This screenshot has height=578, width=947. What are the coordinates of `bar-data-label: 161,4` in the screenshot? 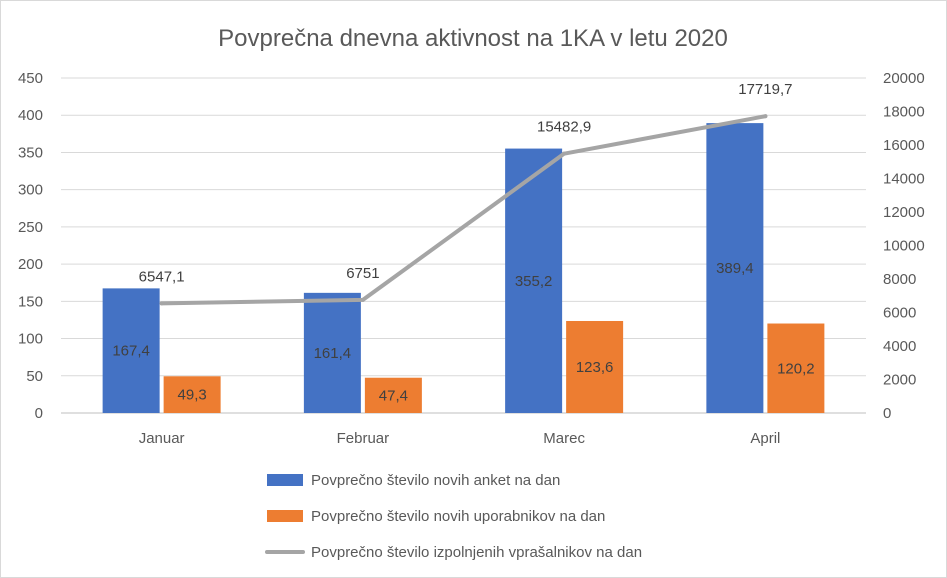 It's located at (333, 353).